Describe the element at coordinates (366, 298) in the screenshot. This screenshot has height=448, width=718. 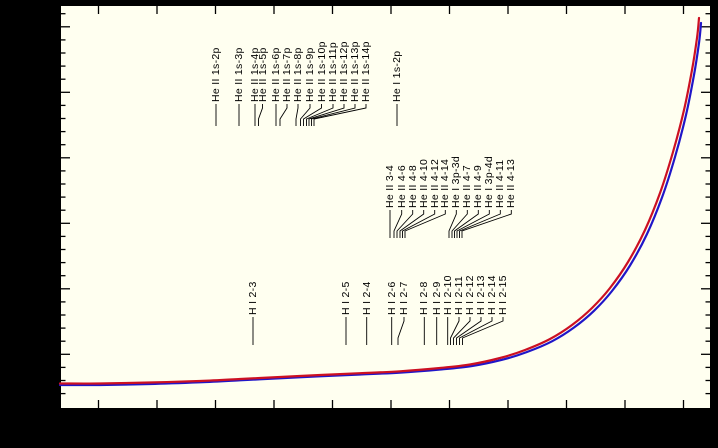
I see `spectral-line-label: H I 2-4` at that location.